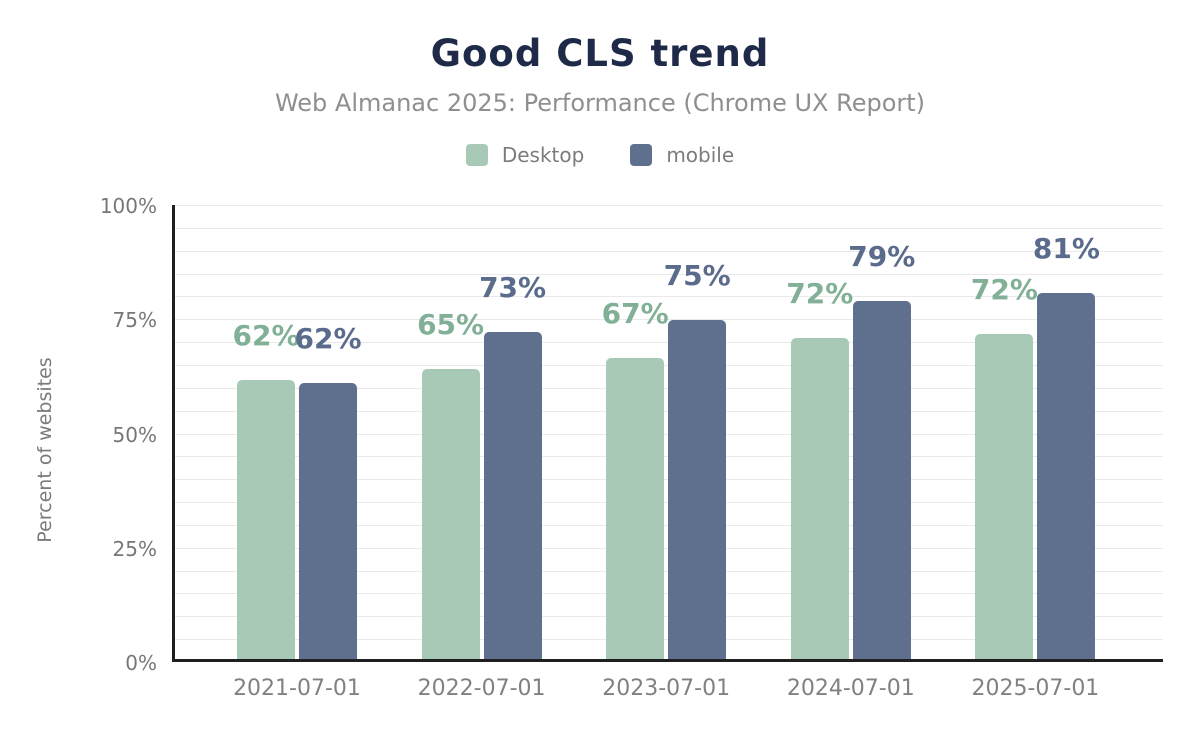  What do you see at coordinates (266, 336) in the screenshot?
I see `bar-value-label-desktop: 62%` at bounding box center [266, 336].